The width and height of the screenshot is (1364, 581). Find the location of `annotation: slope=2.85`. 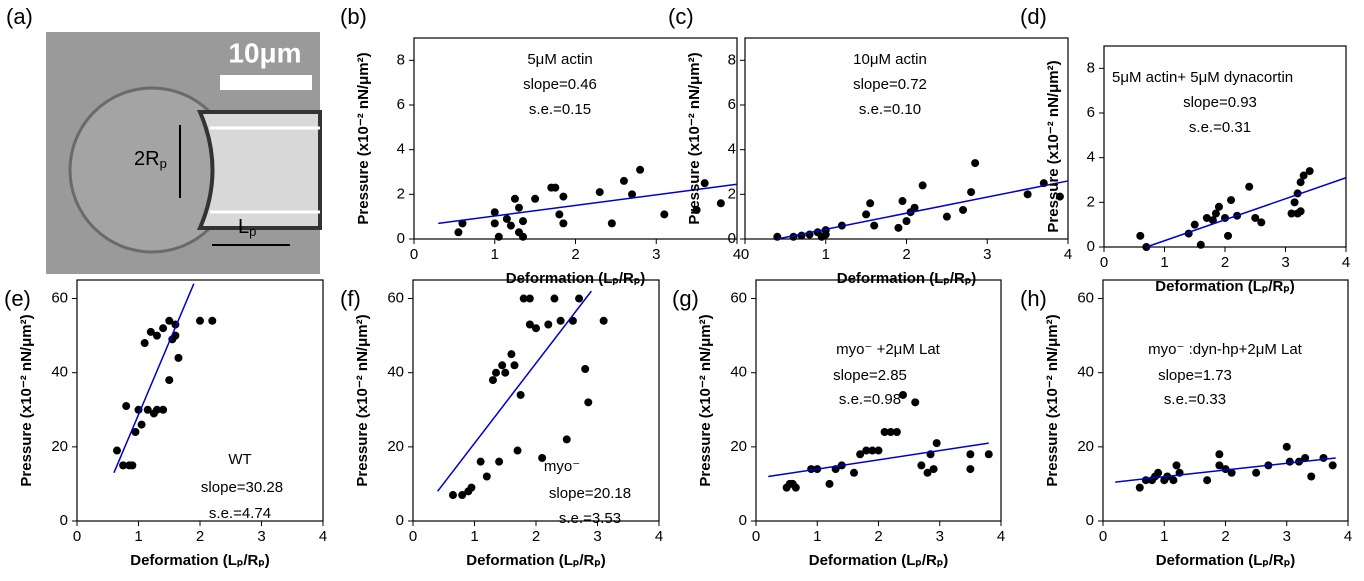

annotation: slope=2.85 is located at coordinates (870, 375).